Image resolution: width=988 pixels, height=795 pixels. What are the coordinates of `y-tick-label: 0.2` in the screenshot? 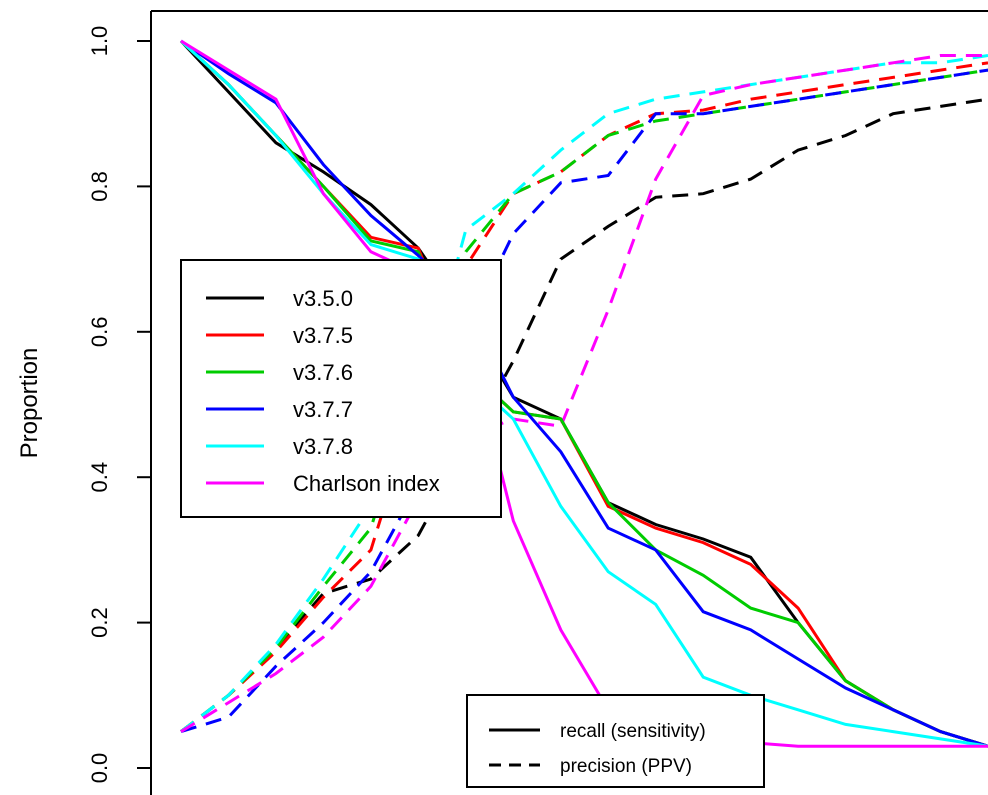 It's located at (99, 622).